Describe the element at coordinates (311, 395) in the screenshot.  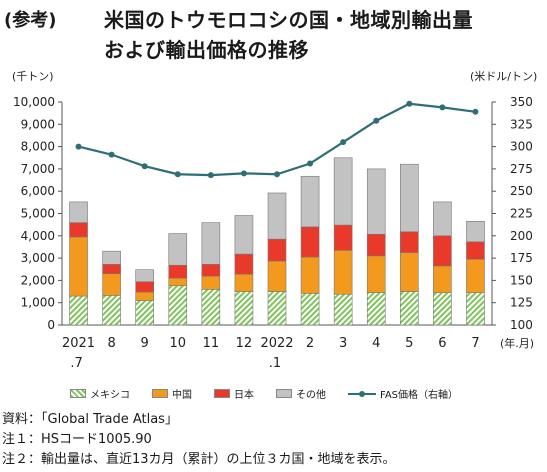
I see `legend-label: その他` at that location.